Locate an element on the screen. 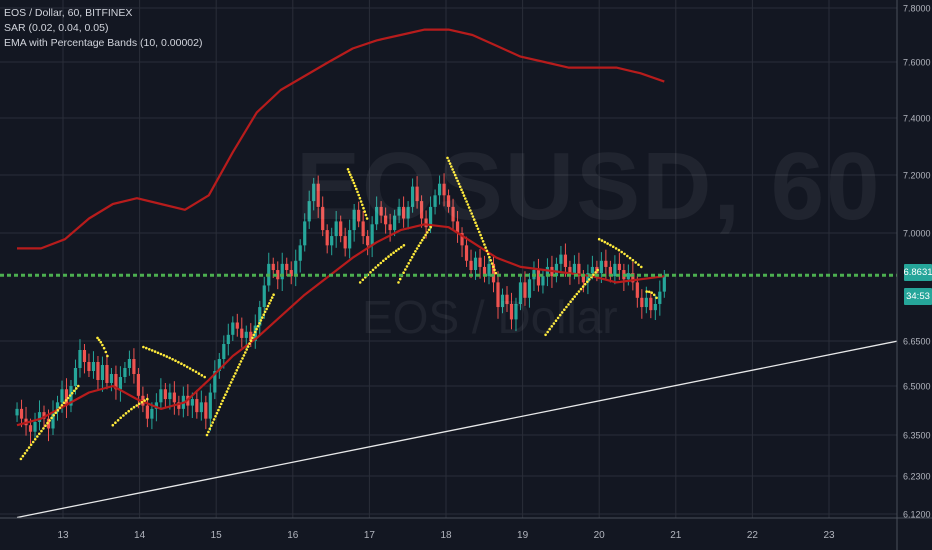  legend-symbol: EOS / Dollar, 60, BITFINEX is located at coordinates (68, 13).